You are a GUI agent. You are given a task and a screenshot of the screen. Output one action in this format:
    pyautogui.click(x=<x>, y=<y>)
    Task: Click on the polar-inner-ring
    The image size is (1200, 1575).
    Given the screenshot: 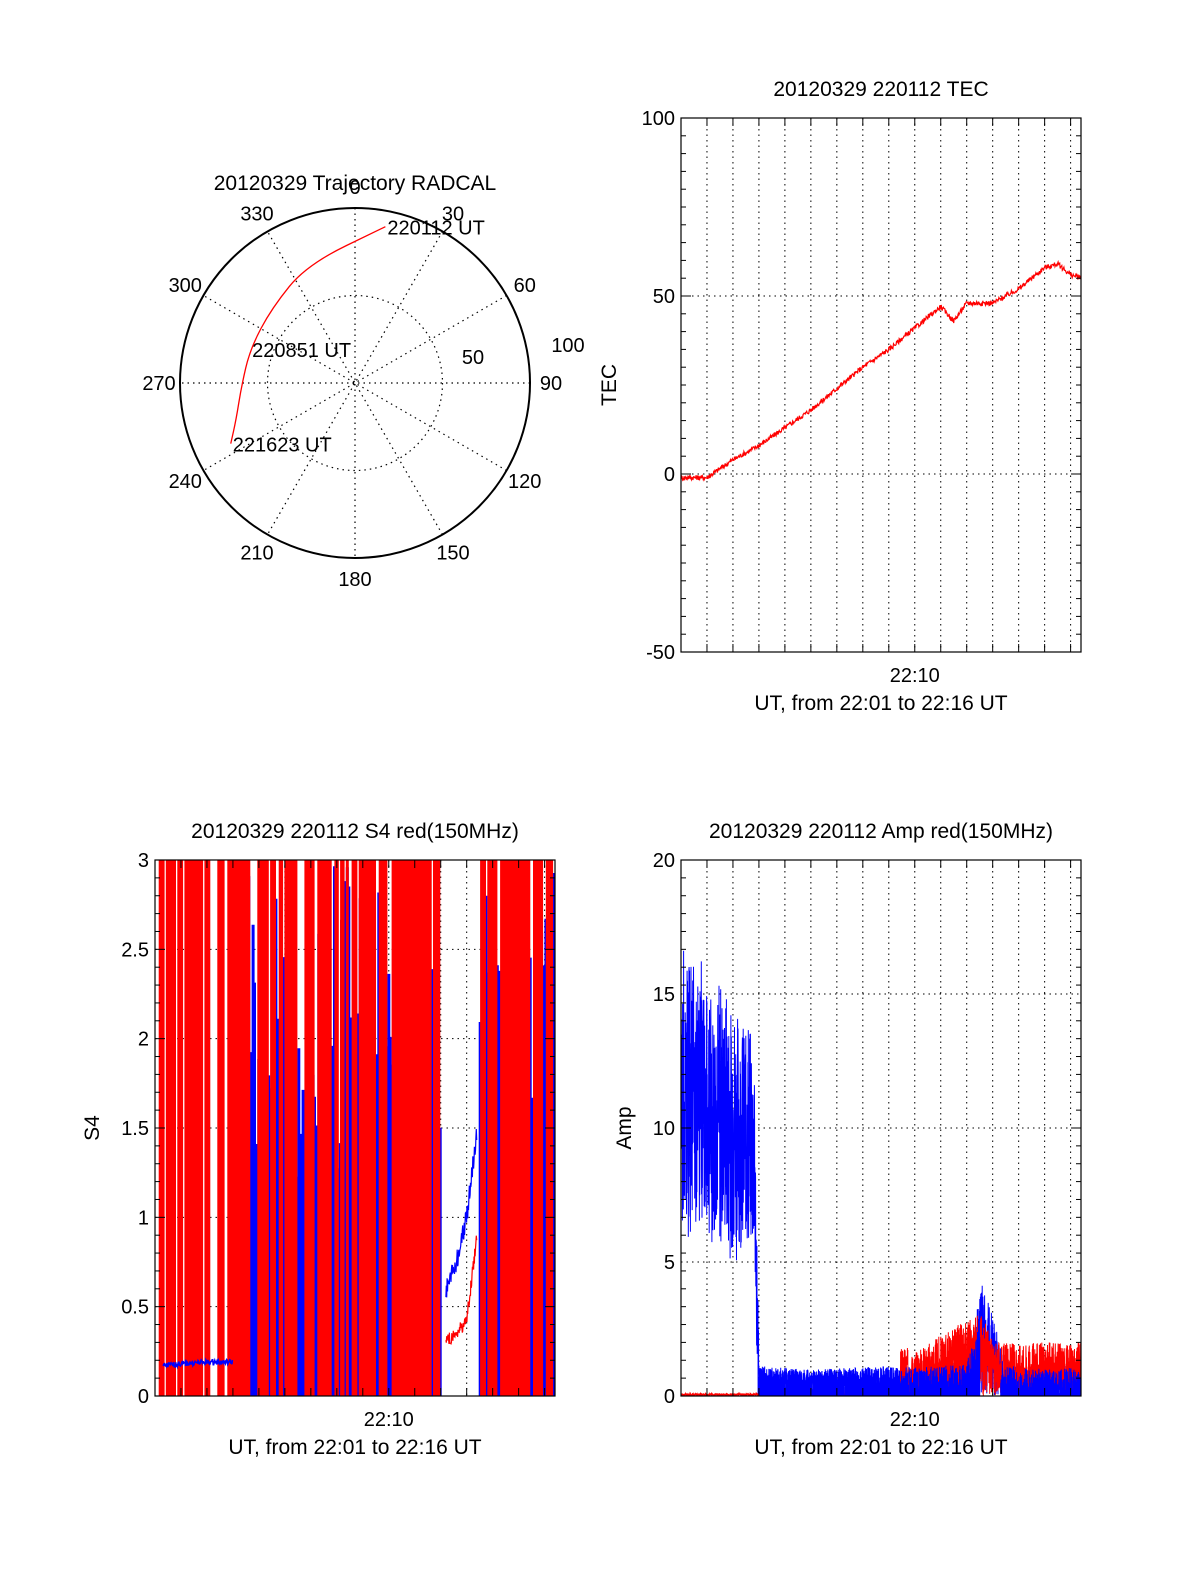 What is the action you would take?
    pyautogui.click(x=355, y=383)
    